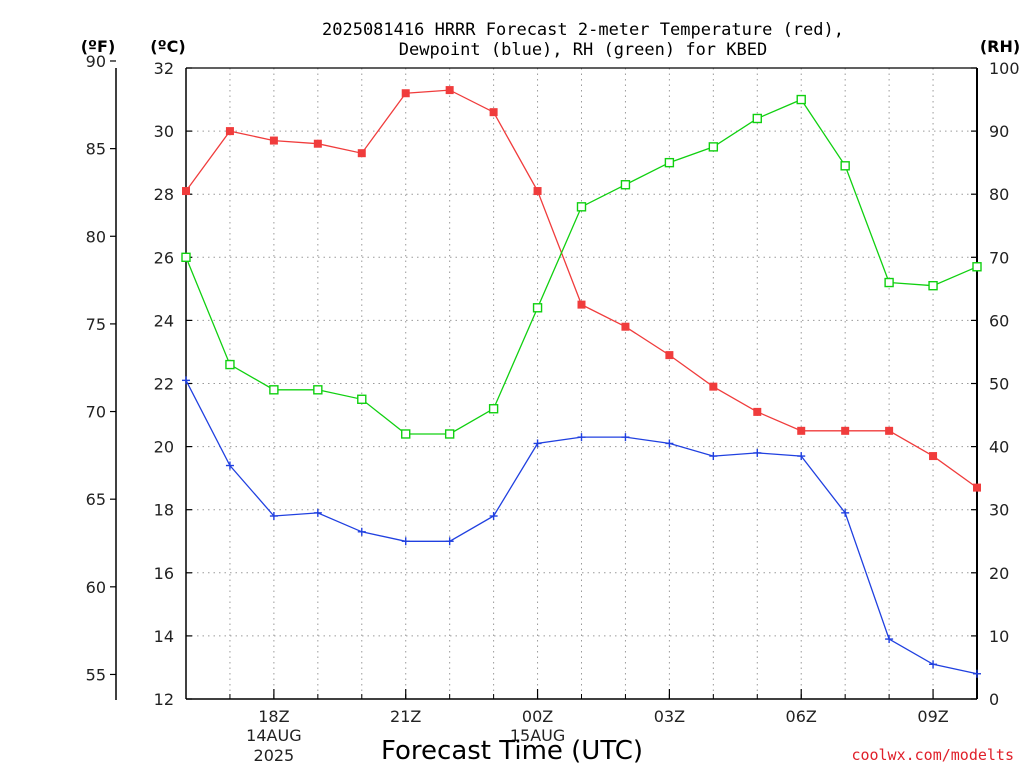 This screenshot has width=1024, height=768. What do you see at coordinates (583, 50) in the screenshot?
I see `chart-title-line2: Dewpoint (blue), RH (green) for KBED` at bounding box center [583, 50].